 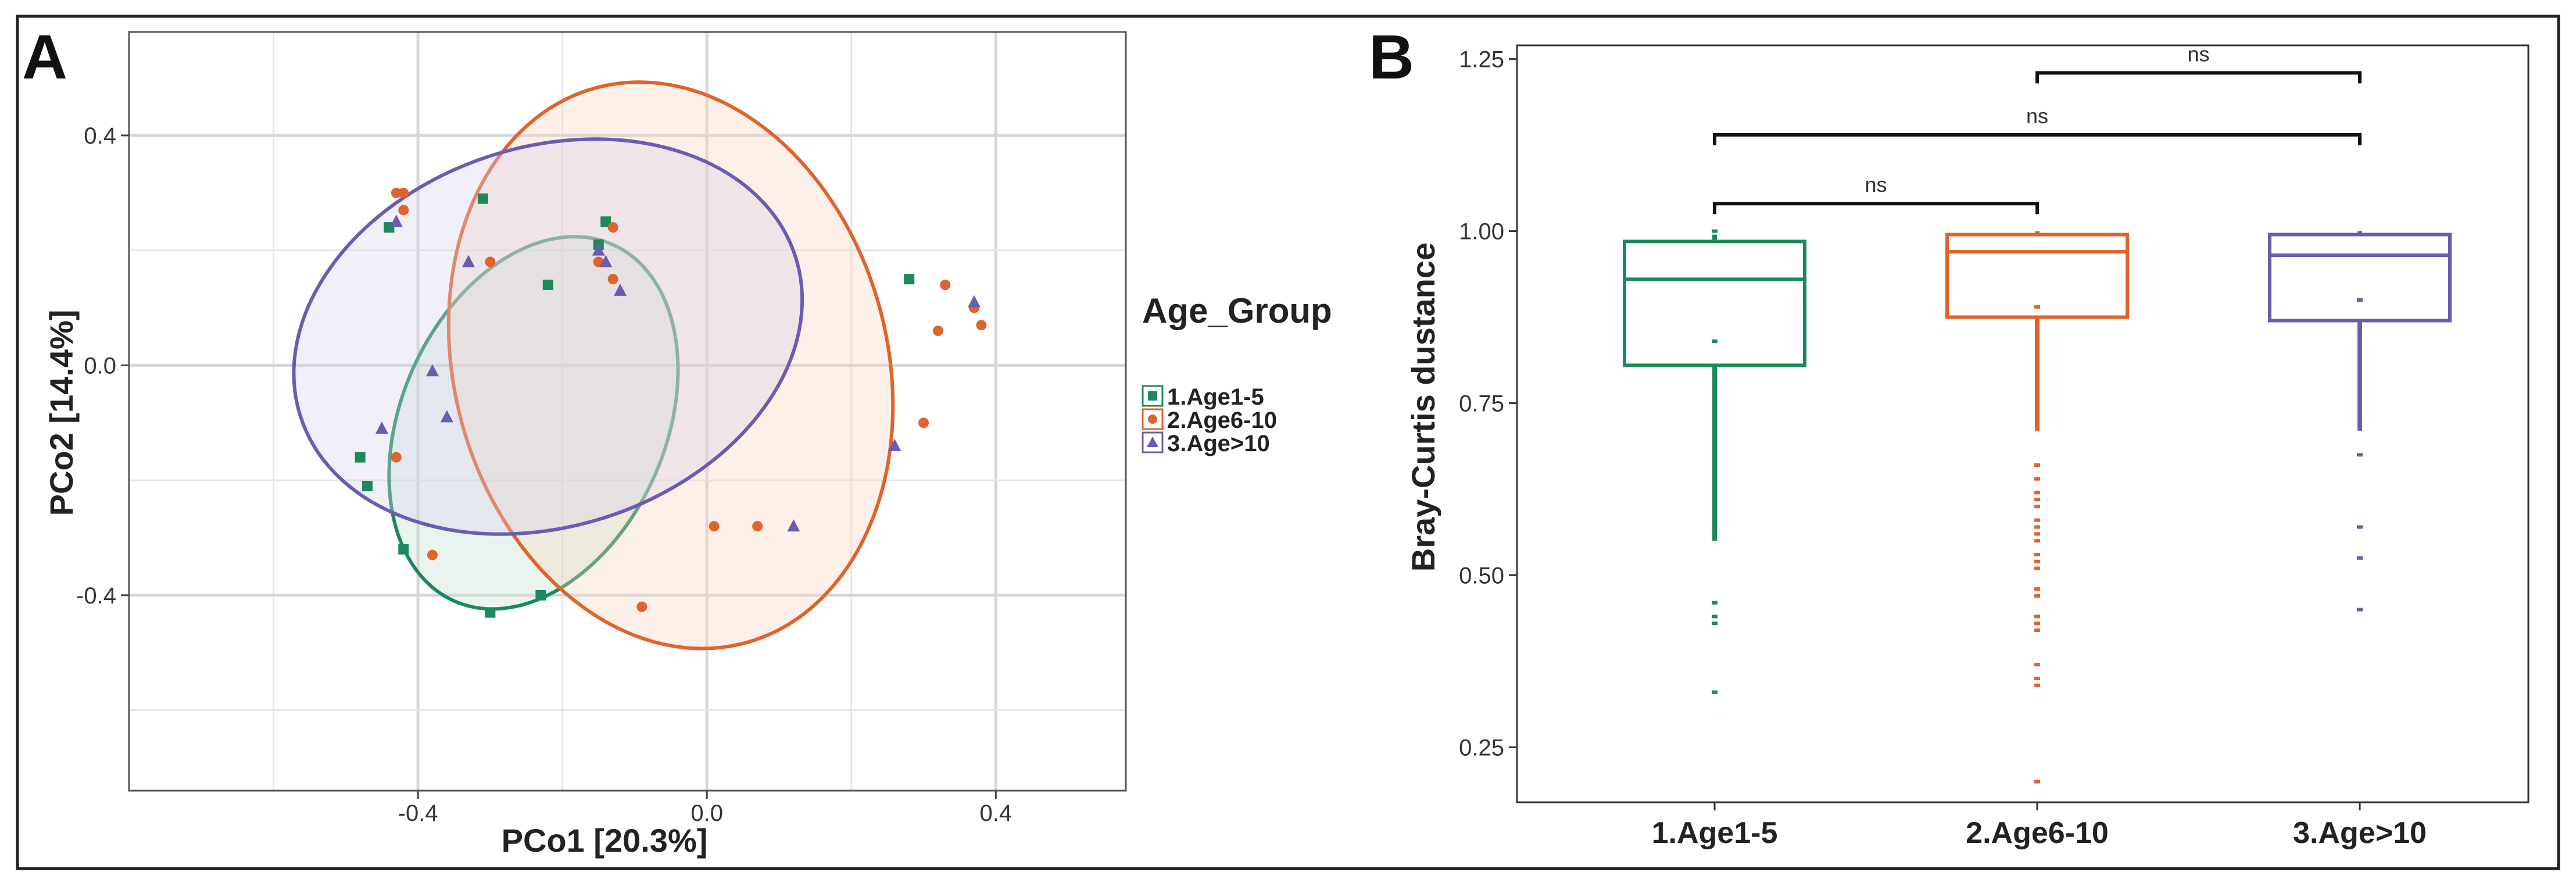 I want to click on x-tick-label: 0.0, so click(x=707, y=813).